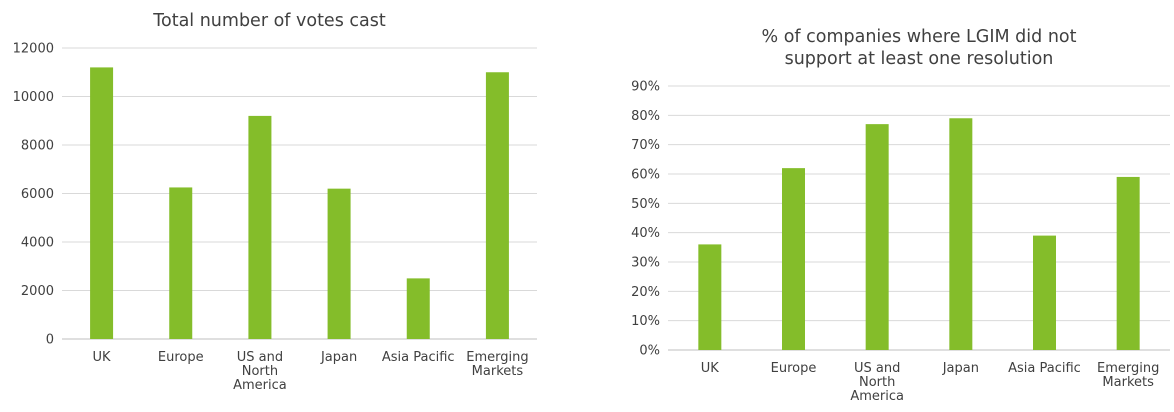  I want to click on y-tick-label: 80%, so click(645, 116).